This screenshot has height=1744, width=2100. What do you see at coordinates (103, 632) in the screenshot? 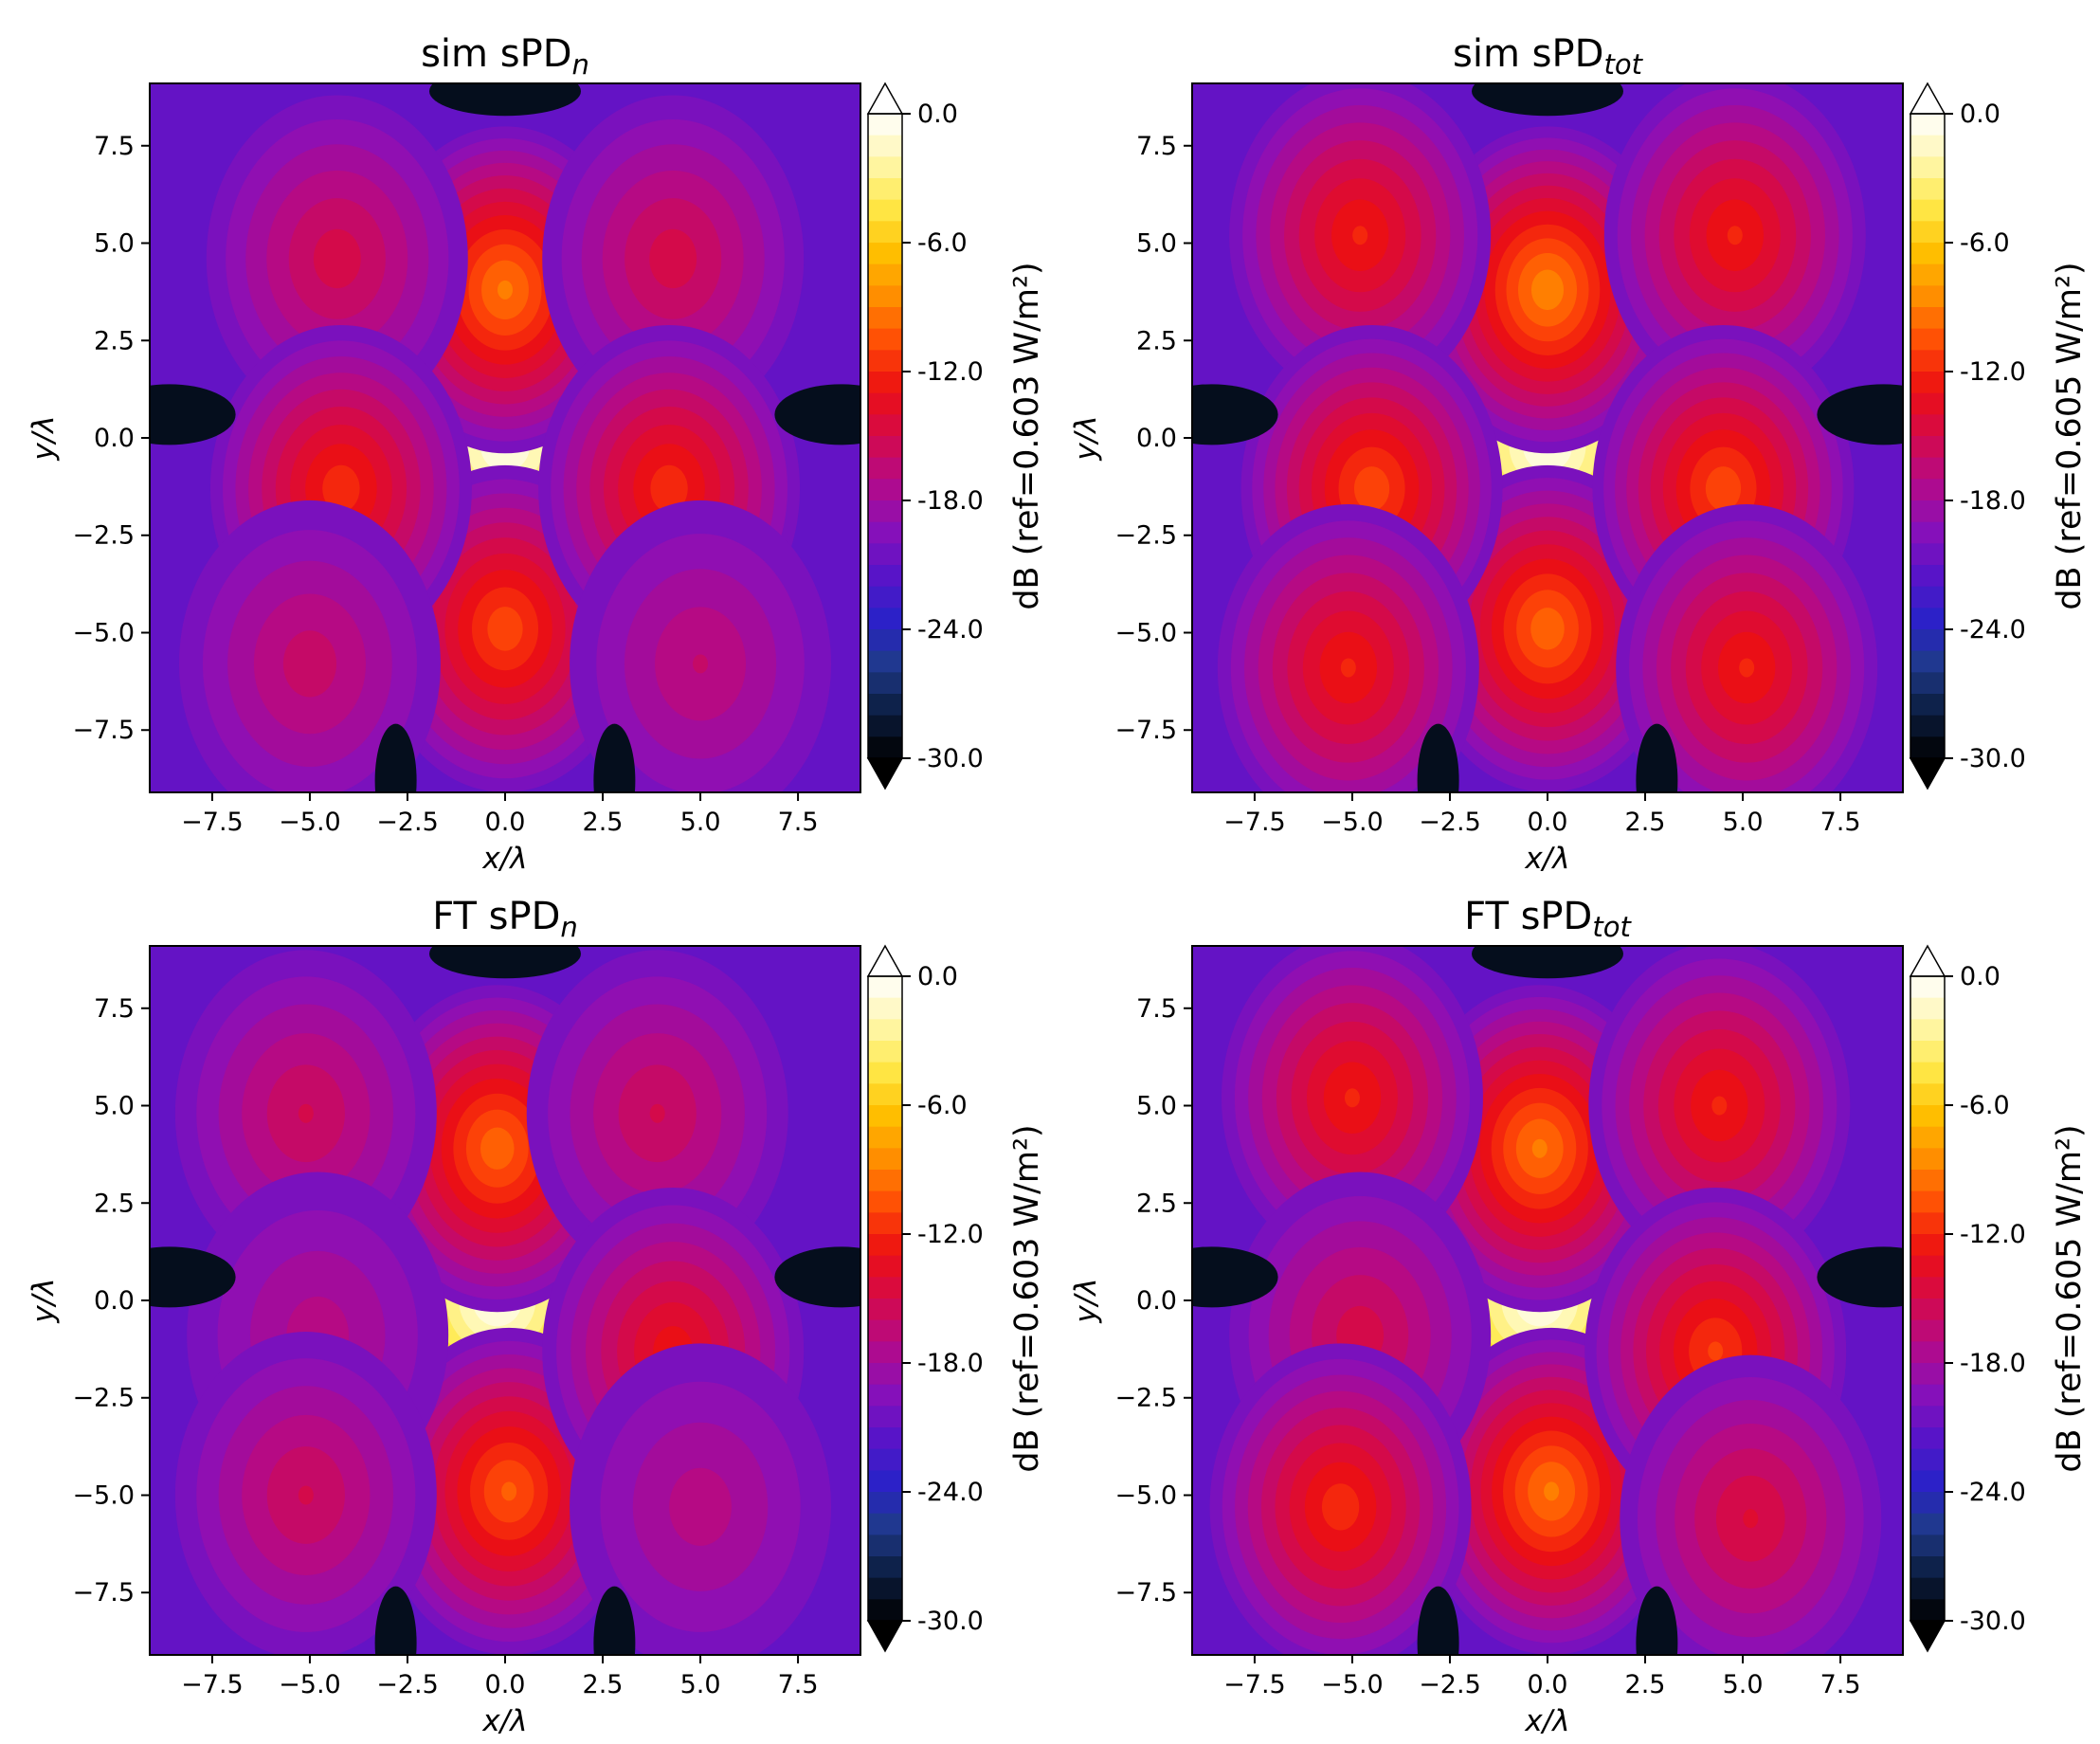
I see `y-tick-label: −5.0` at bounding box center [103, 632].